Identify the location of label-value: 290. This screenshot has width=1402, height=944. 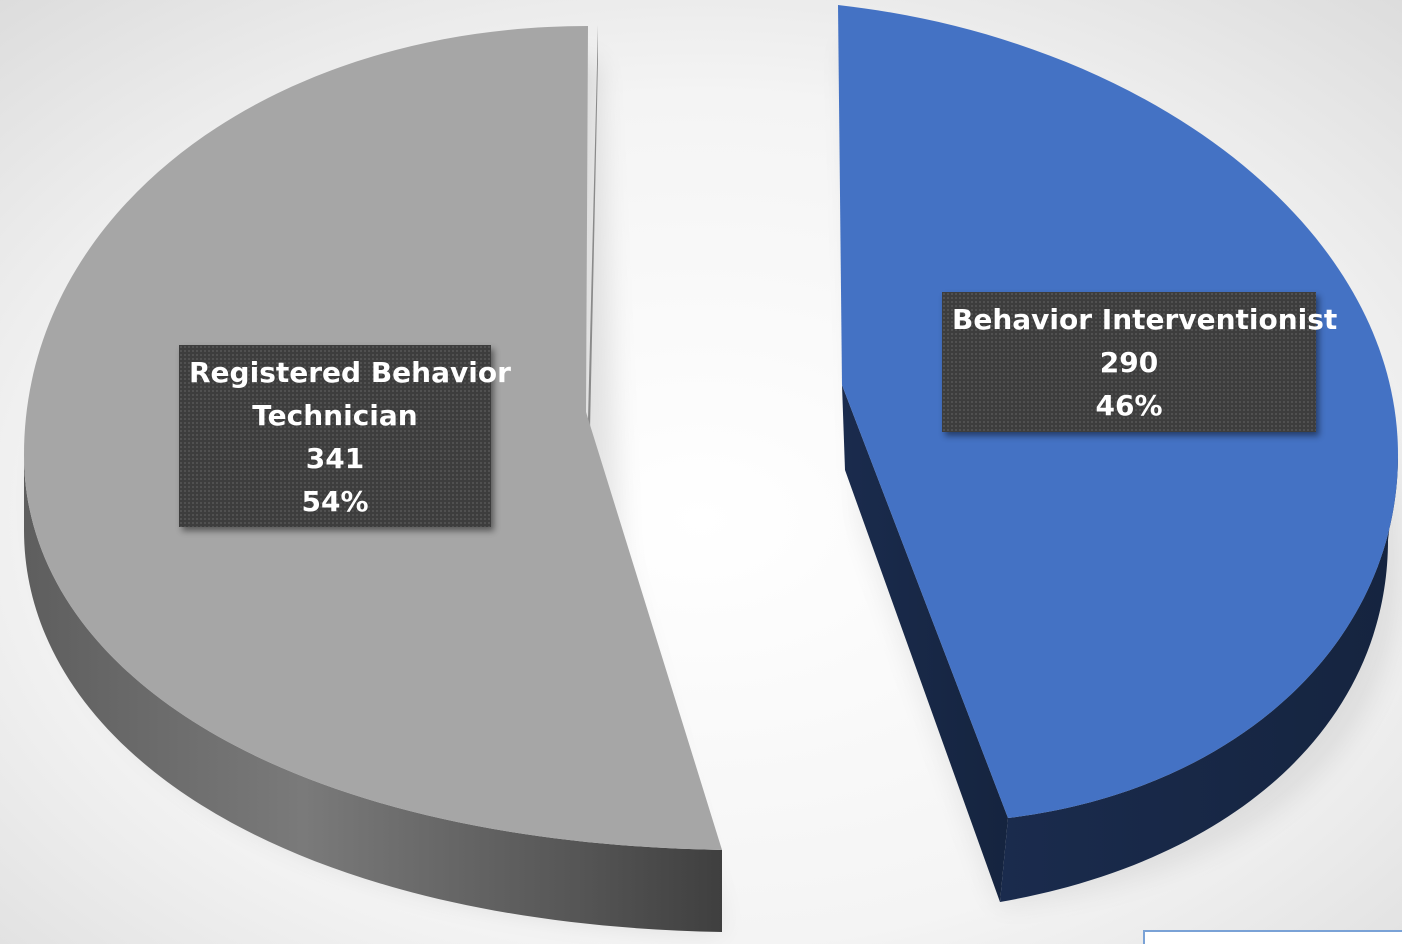
(1129, 362).